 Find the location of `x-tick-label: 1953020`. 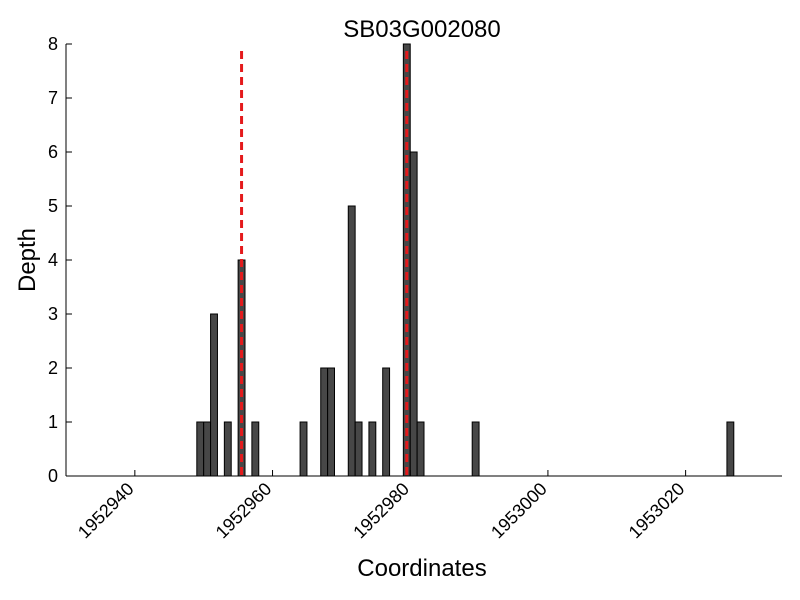

x-tick-label: 1953020 is located at coordinates (657, 511).